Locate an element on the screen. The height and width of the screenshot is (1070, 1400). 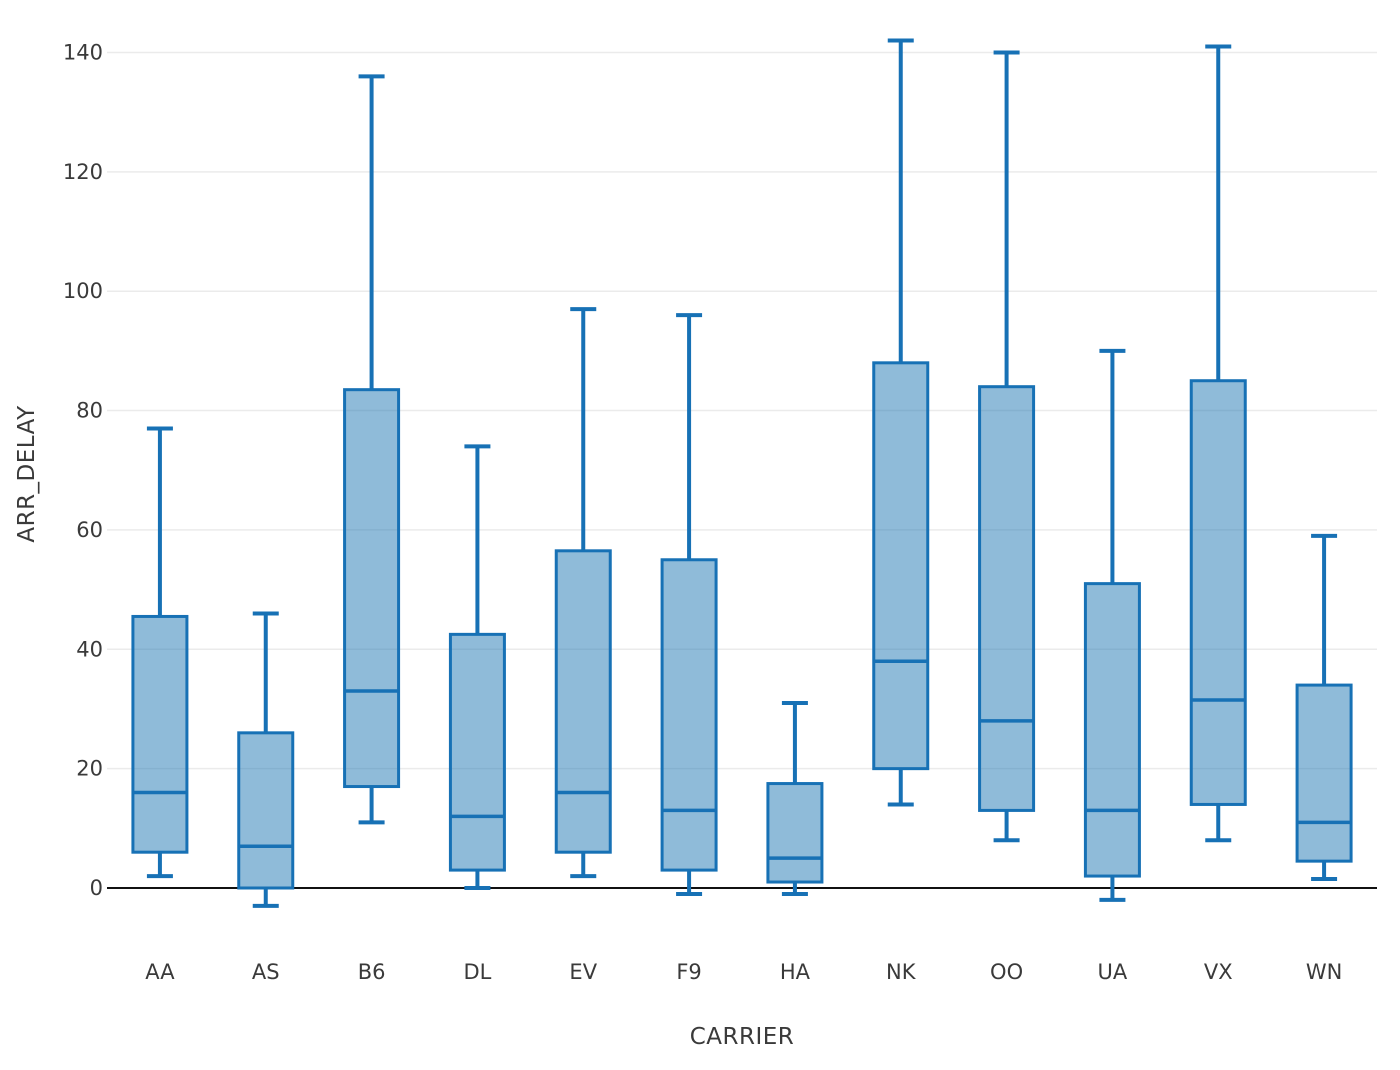
box-DL is located at coordinates (477, 667).